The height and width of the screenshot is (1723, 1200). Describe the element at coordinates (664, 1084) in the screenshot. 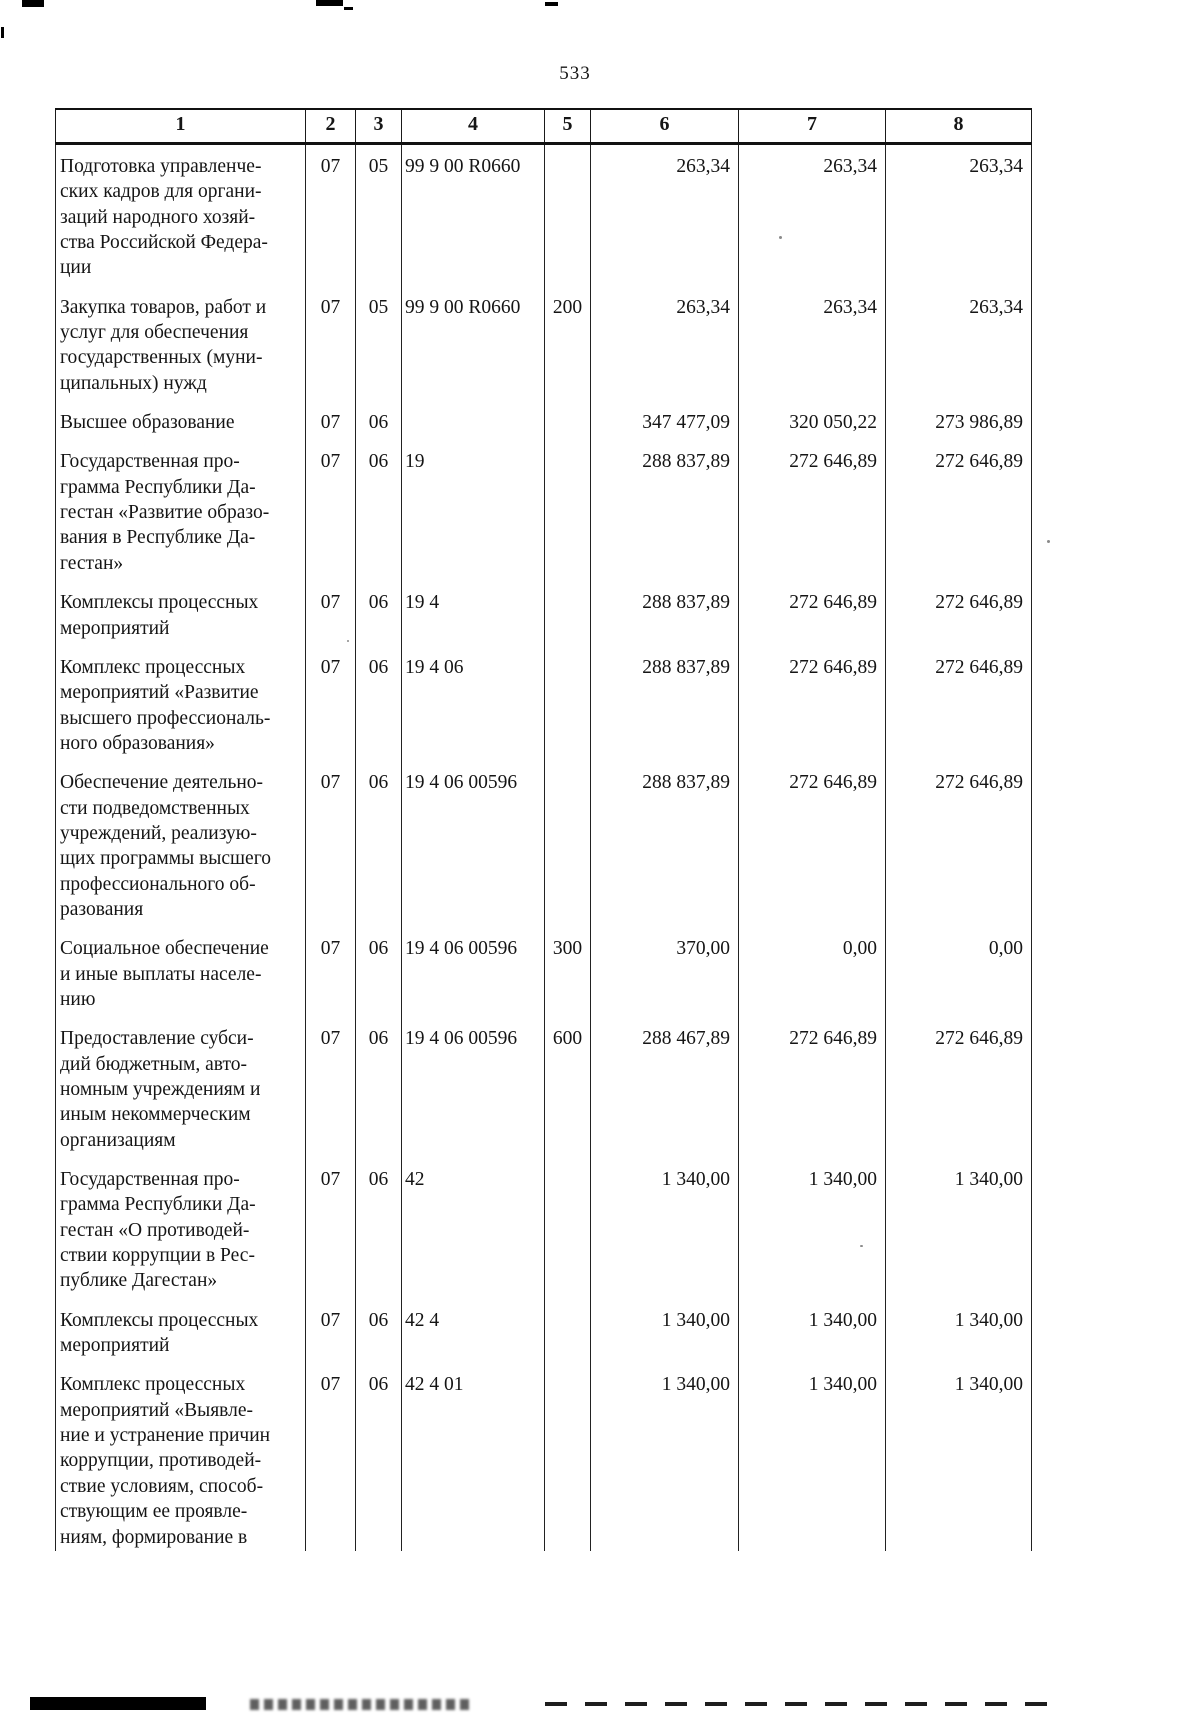

I see `table-cell: 288 467,89` at that location.